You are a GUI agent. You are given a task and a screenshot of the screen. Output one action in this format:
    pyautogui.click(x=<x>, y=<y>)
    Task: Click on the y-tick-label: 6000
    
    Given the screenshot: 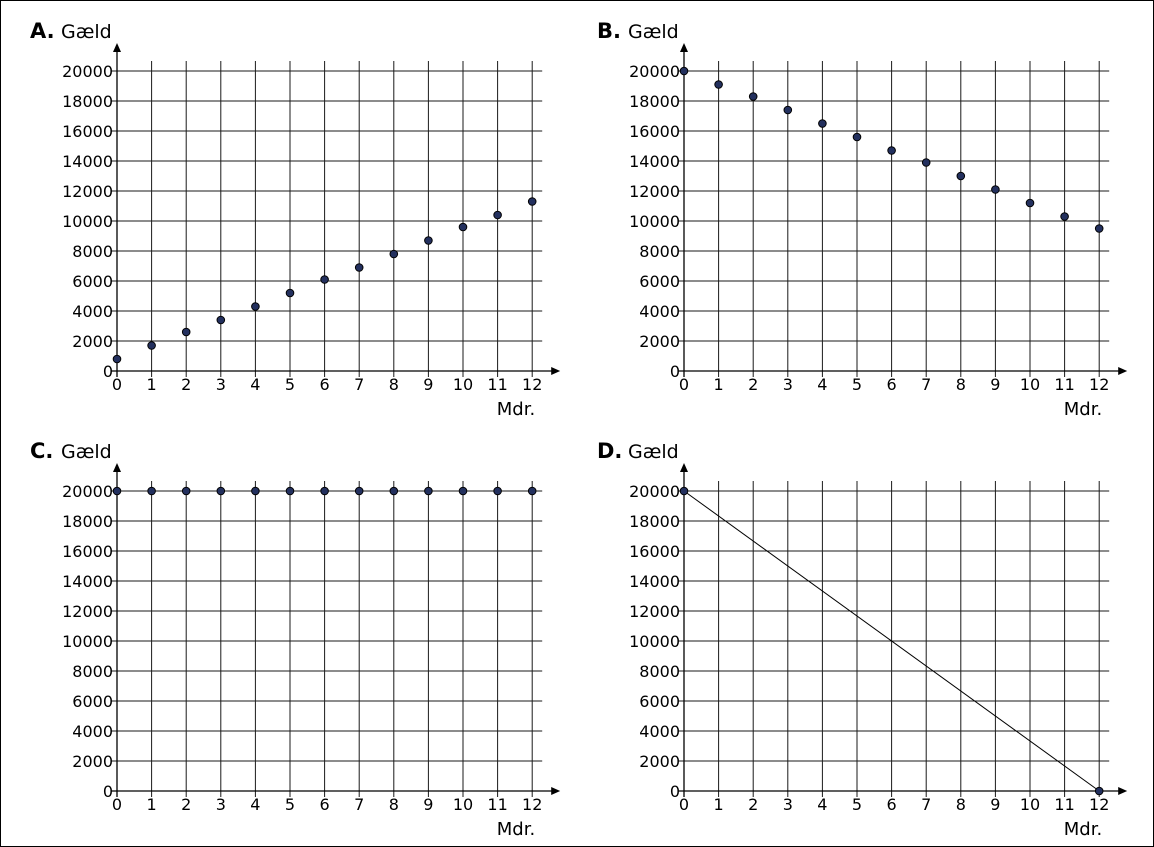 What is the action you would take?
    pyautogui.click(x=92, y=701)
    